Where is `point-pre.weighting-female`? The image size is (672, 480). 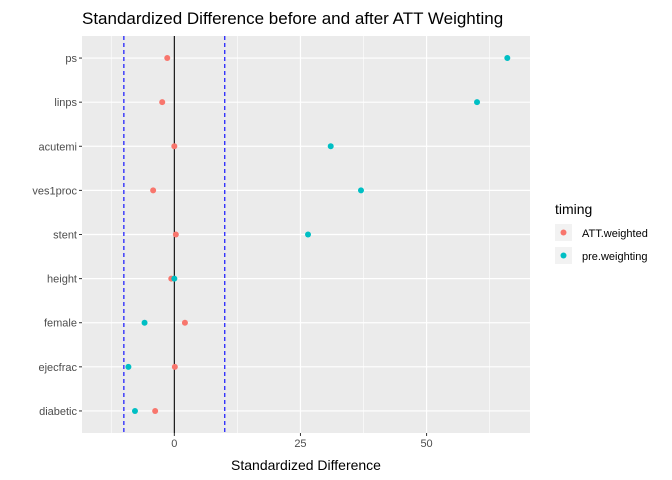
point-pre.weighting-female is located at coordinates (144, 322).